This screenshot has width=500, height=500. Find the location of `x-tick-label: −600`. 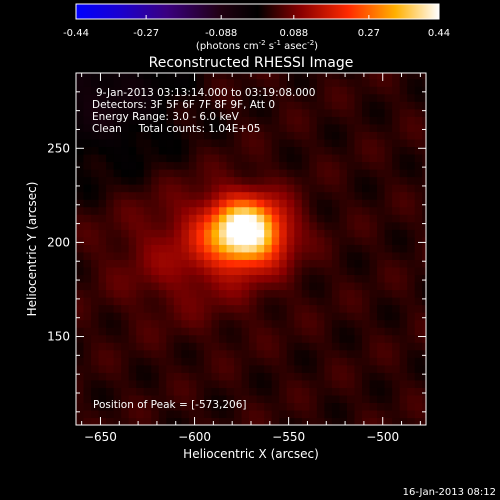

x-tick-label: −600 is located at coordinates (194, 437).